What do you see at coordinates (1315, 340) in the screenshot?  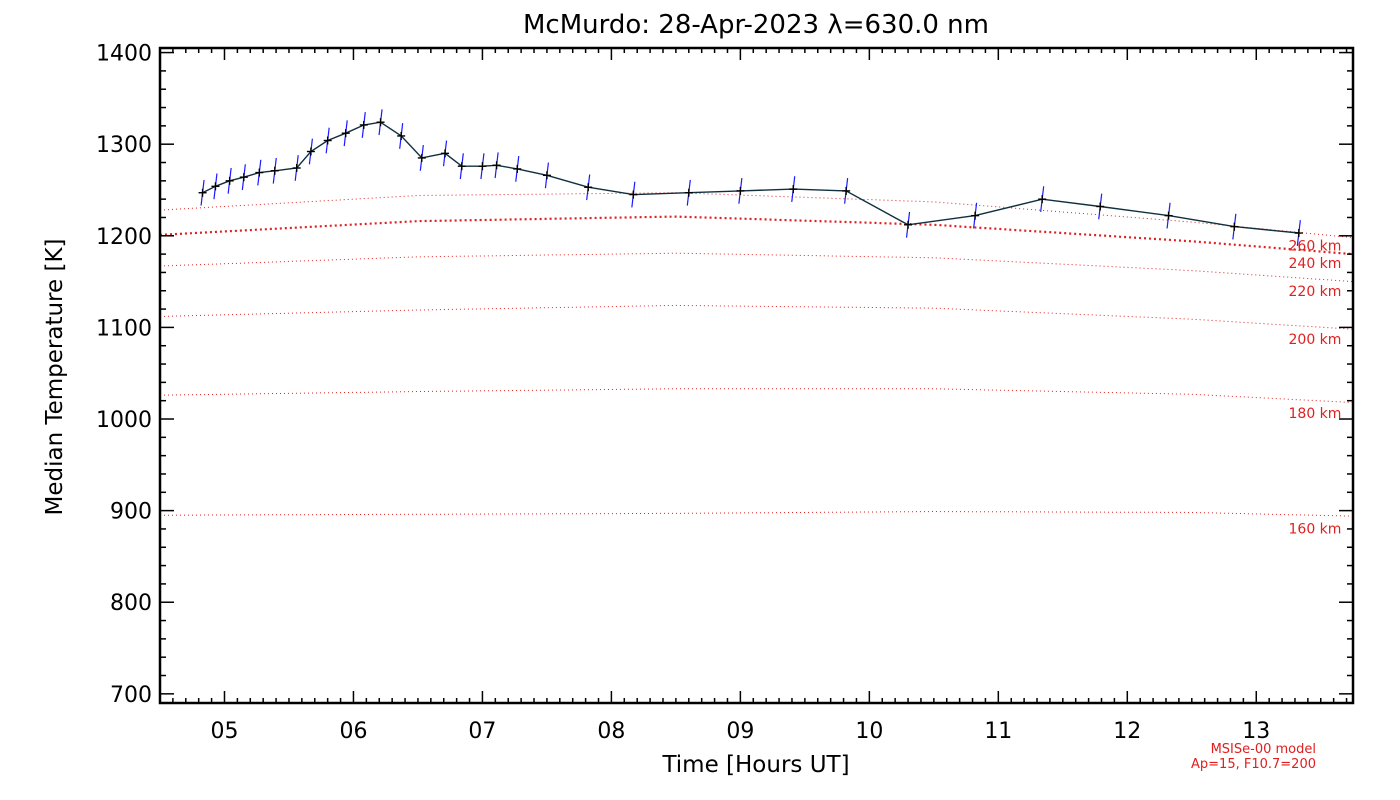 I see `model-label-200-km: 200 km` at bounding box center [1315, 340].